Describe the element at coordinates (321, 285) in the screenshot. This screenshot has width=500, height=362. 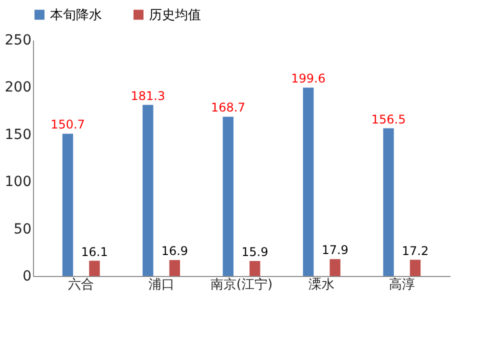
I see `x-tick-label: 溧水` at that location.